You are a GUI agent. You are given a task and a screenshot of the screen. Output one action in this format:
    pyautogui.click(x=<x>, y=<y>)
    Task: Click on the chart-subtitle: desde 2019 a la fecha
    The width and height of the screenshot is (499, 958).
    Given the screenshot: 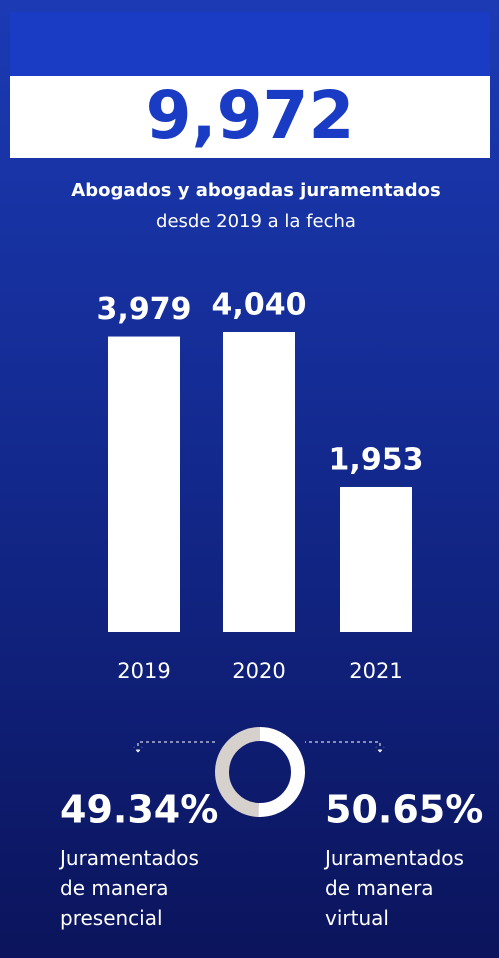 What is the action you would take?
    pyautogui.click(x=256, y=221)
    